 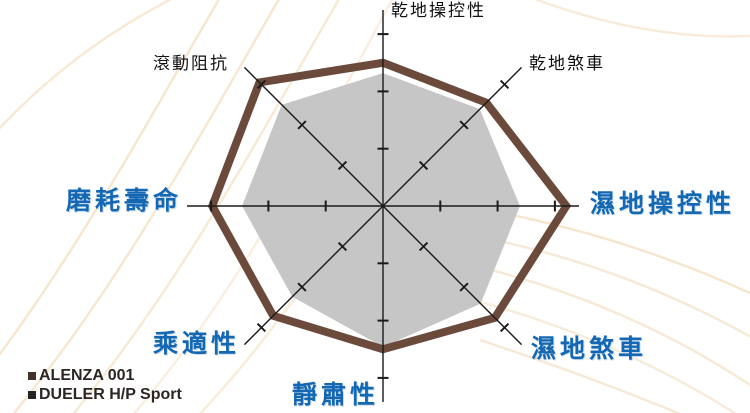 I want to click on axis-label-quietness: 靜肅性, so click(x=336, y=395).